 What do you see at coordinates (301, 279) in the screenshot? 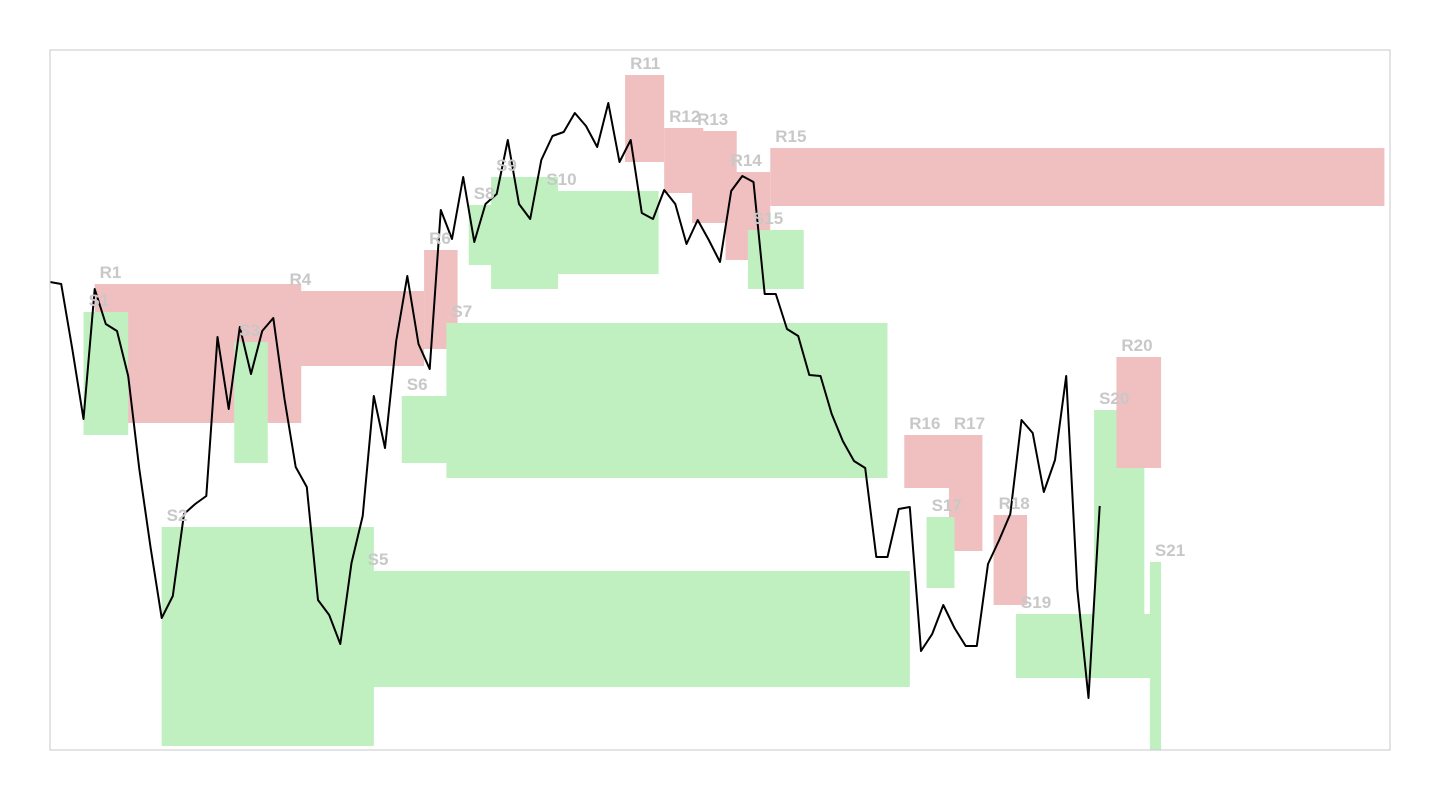
I see `zone-label-r4: R4` at bounding box center [301, 279].